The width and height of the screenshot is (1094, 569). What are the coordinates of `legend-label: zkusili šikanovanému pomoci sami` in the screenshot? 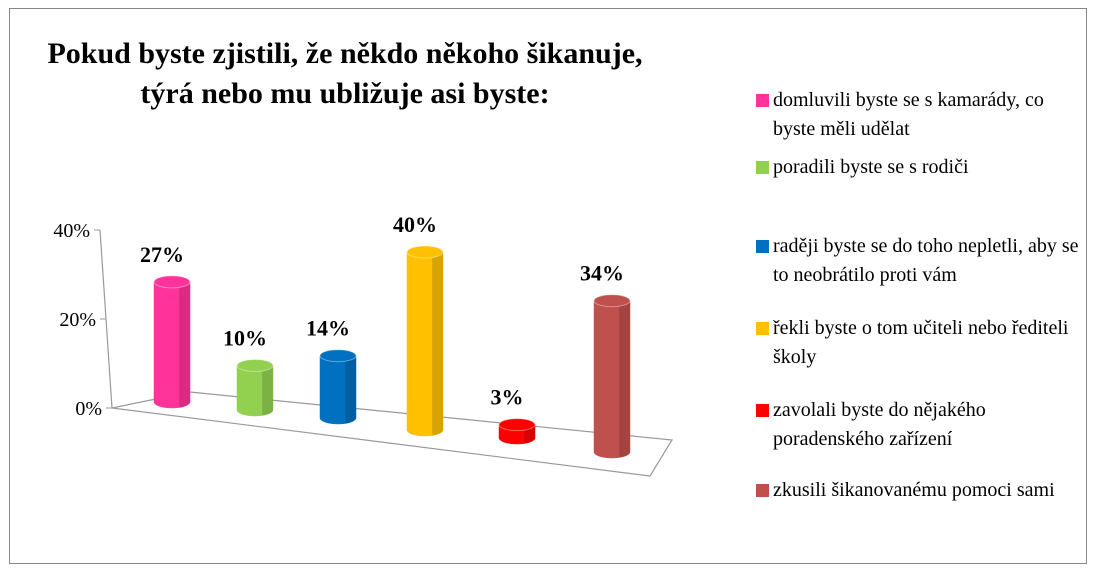 It's located at (914, 490).